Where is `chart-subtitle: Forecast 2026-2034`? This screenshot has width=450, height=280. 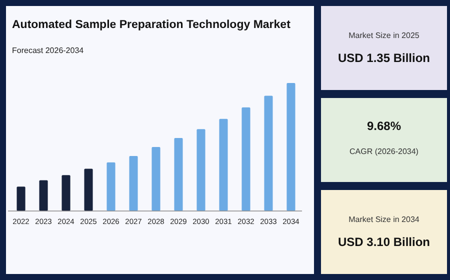 chart-subtitle: Forecast 2026-2034 is located at coordinates (48, 50).